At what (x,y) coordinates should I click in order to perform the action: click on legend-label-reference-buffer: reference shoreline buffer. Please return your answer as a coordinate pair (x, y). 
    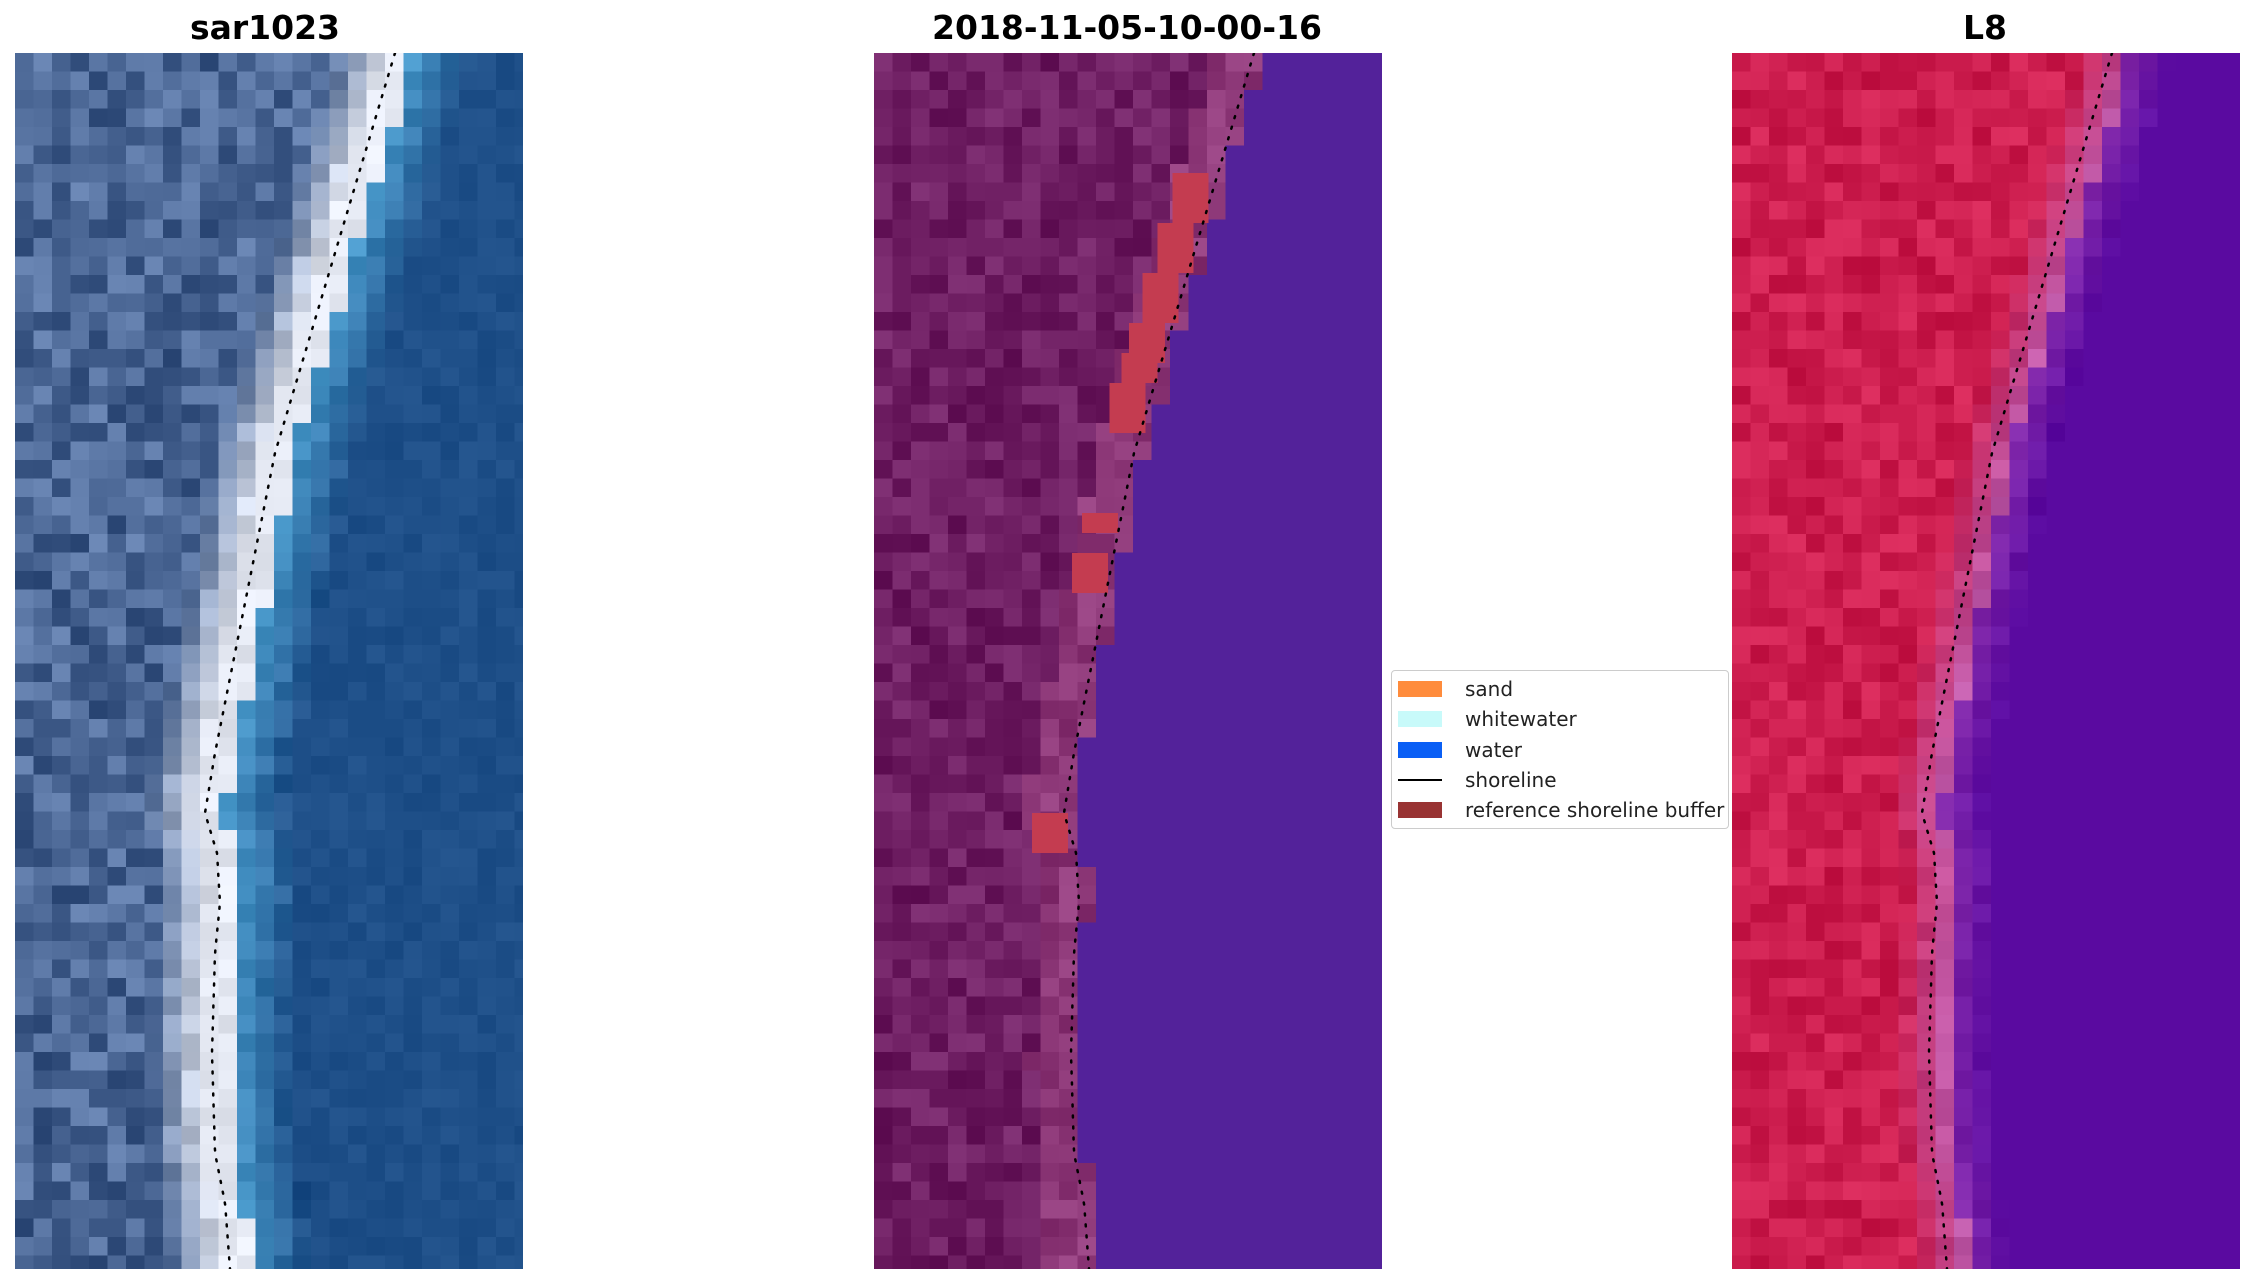
    Looking at the image, I should click on (1595, 810).